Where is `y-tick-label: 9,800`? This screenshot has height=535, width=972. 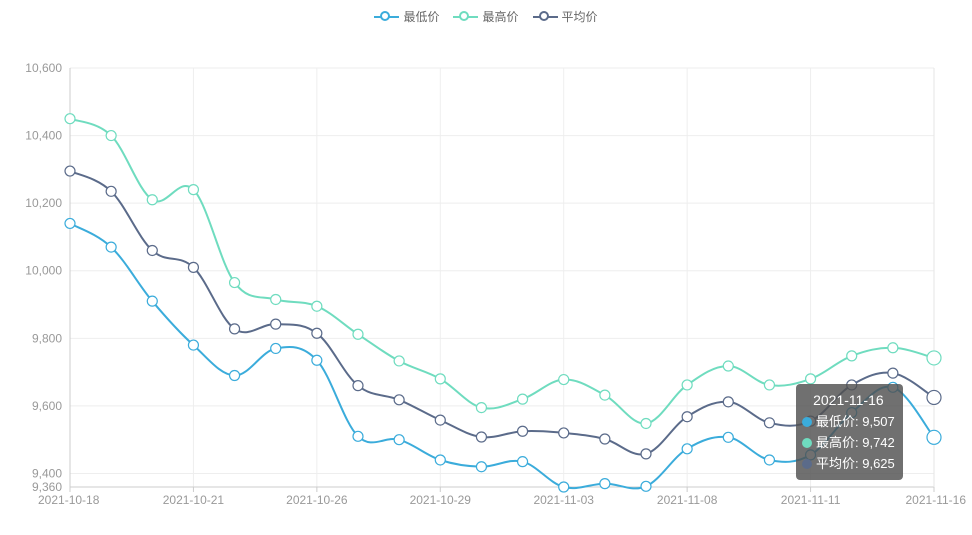
y-tick-label: 9,800 is located at coordinates (47, 338).